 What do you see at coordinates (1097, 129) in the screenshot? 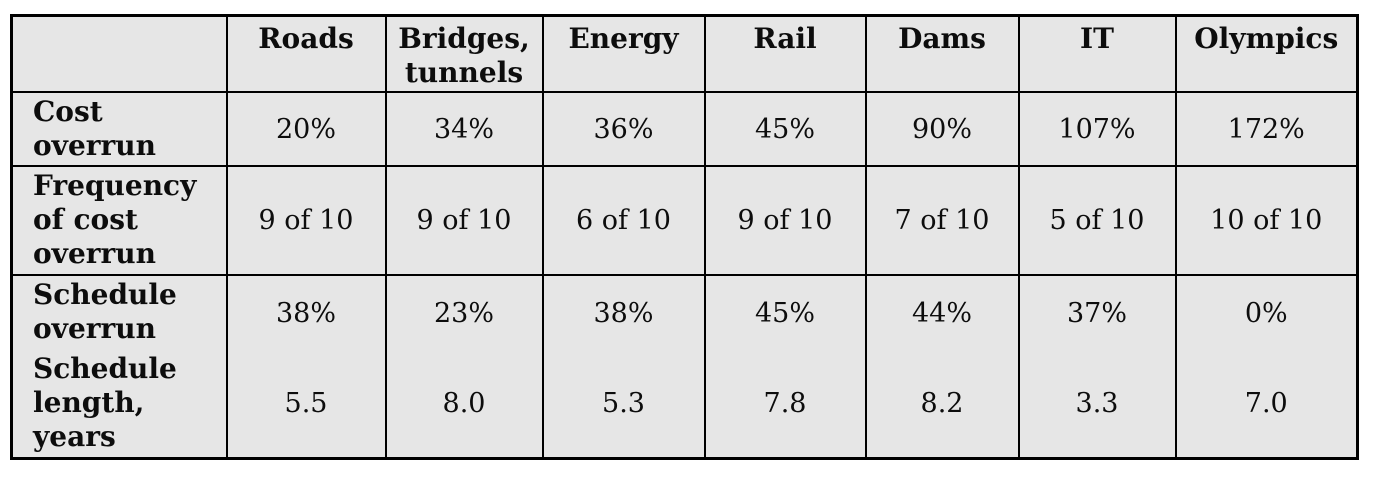
I see `cell-cost-overrun-it: 107%` at bounding box center [1097, 129].